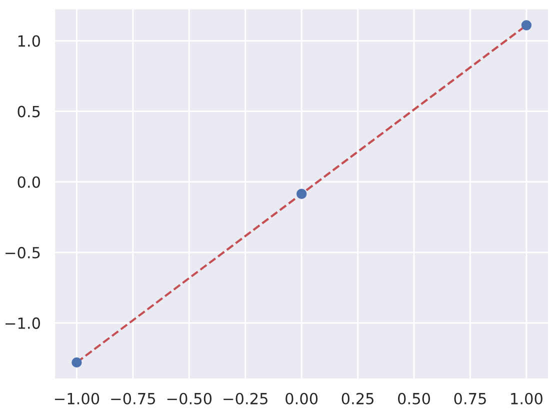  What do you see at coordinates (189, 398) in the screenshot?
I see `x-tick-label: −0.50` at bounding box center [189, 398].